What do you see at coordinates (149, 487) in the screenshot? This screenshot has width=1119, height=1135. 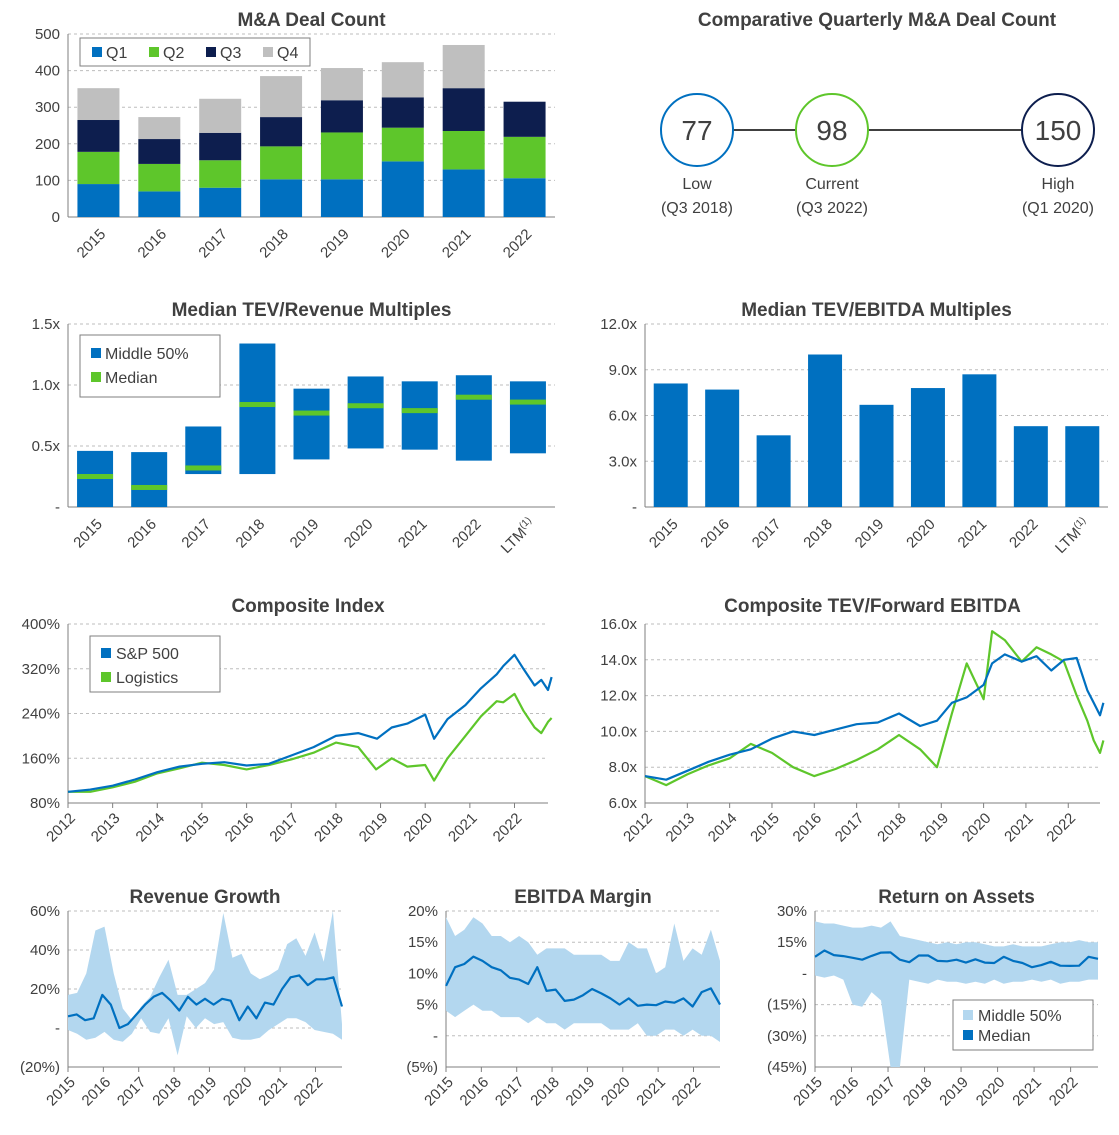 I see `median-marker-2016` at bounding box center [149, 487].